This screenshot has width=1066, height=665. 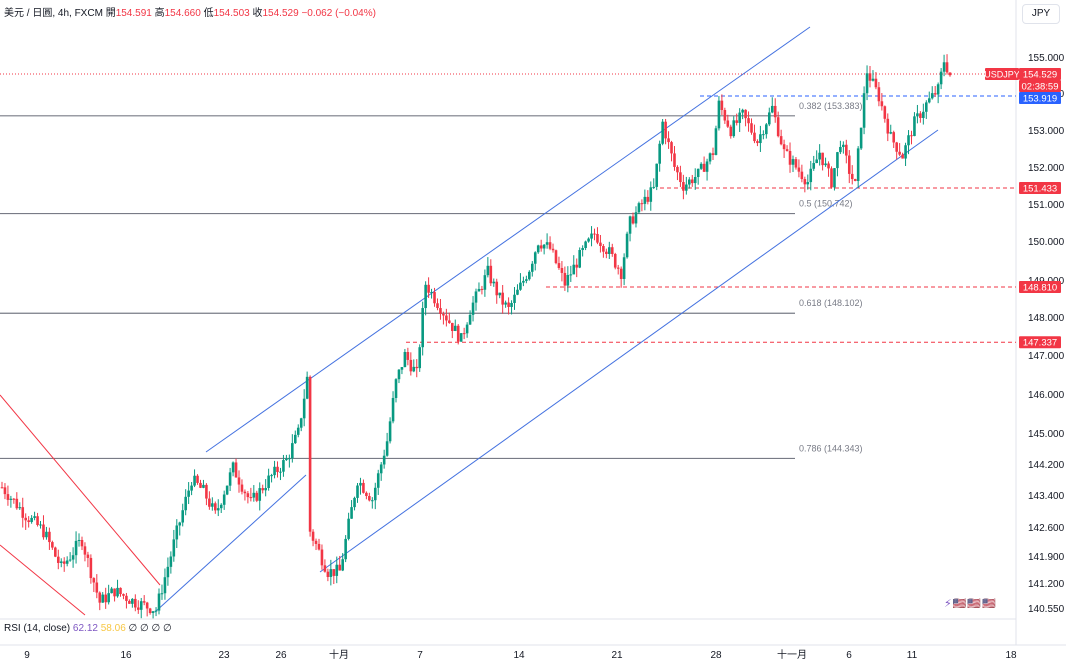 What do you see at coordinates (37, 628) in the screenshot?
I see `rsi-label: RSI (14, close)` at bounding box center [37, 628].